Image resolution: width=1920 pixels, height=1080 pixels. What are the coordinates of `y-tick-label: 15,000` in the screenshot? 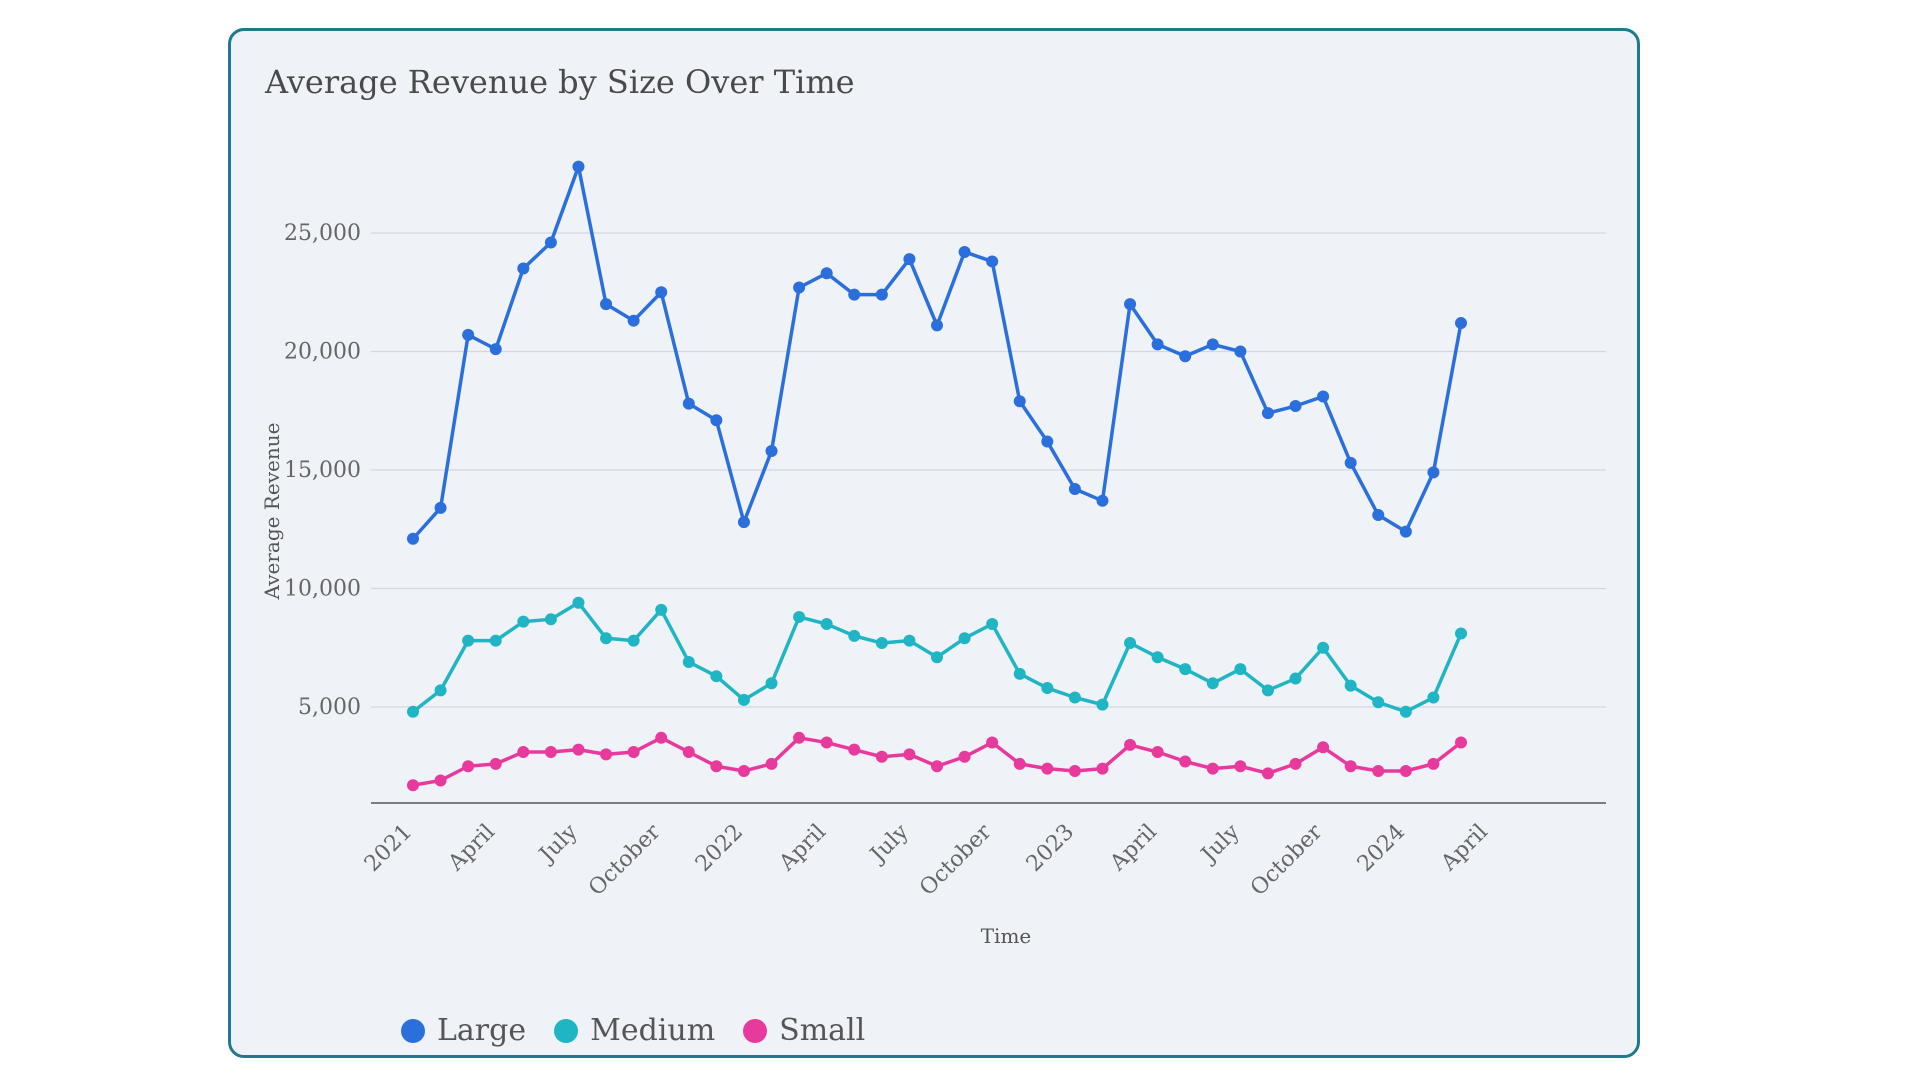 It's located at (322, 470).